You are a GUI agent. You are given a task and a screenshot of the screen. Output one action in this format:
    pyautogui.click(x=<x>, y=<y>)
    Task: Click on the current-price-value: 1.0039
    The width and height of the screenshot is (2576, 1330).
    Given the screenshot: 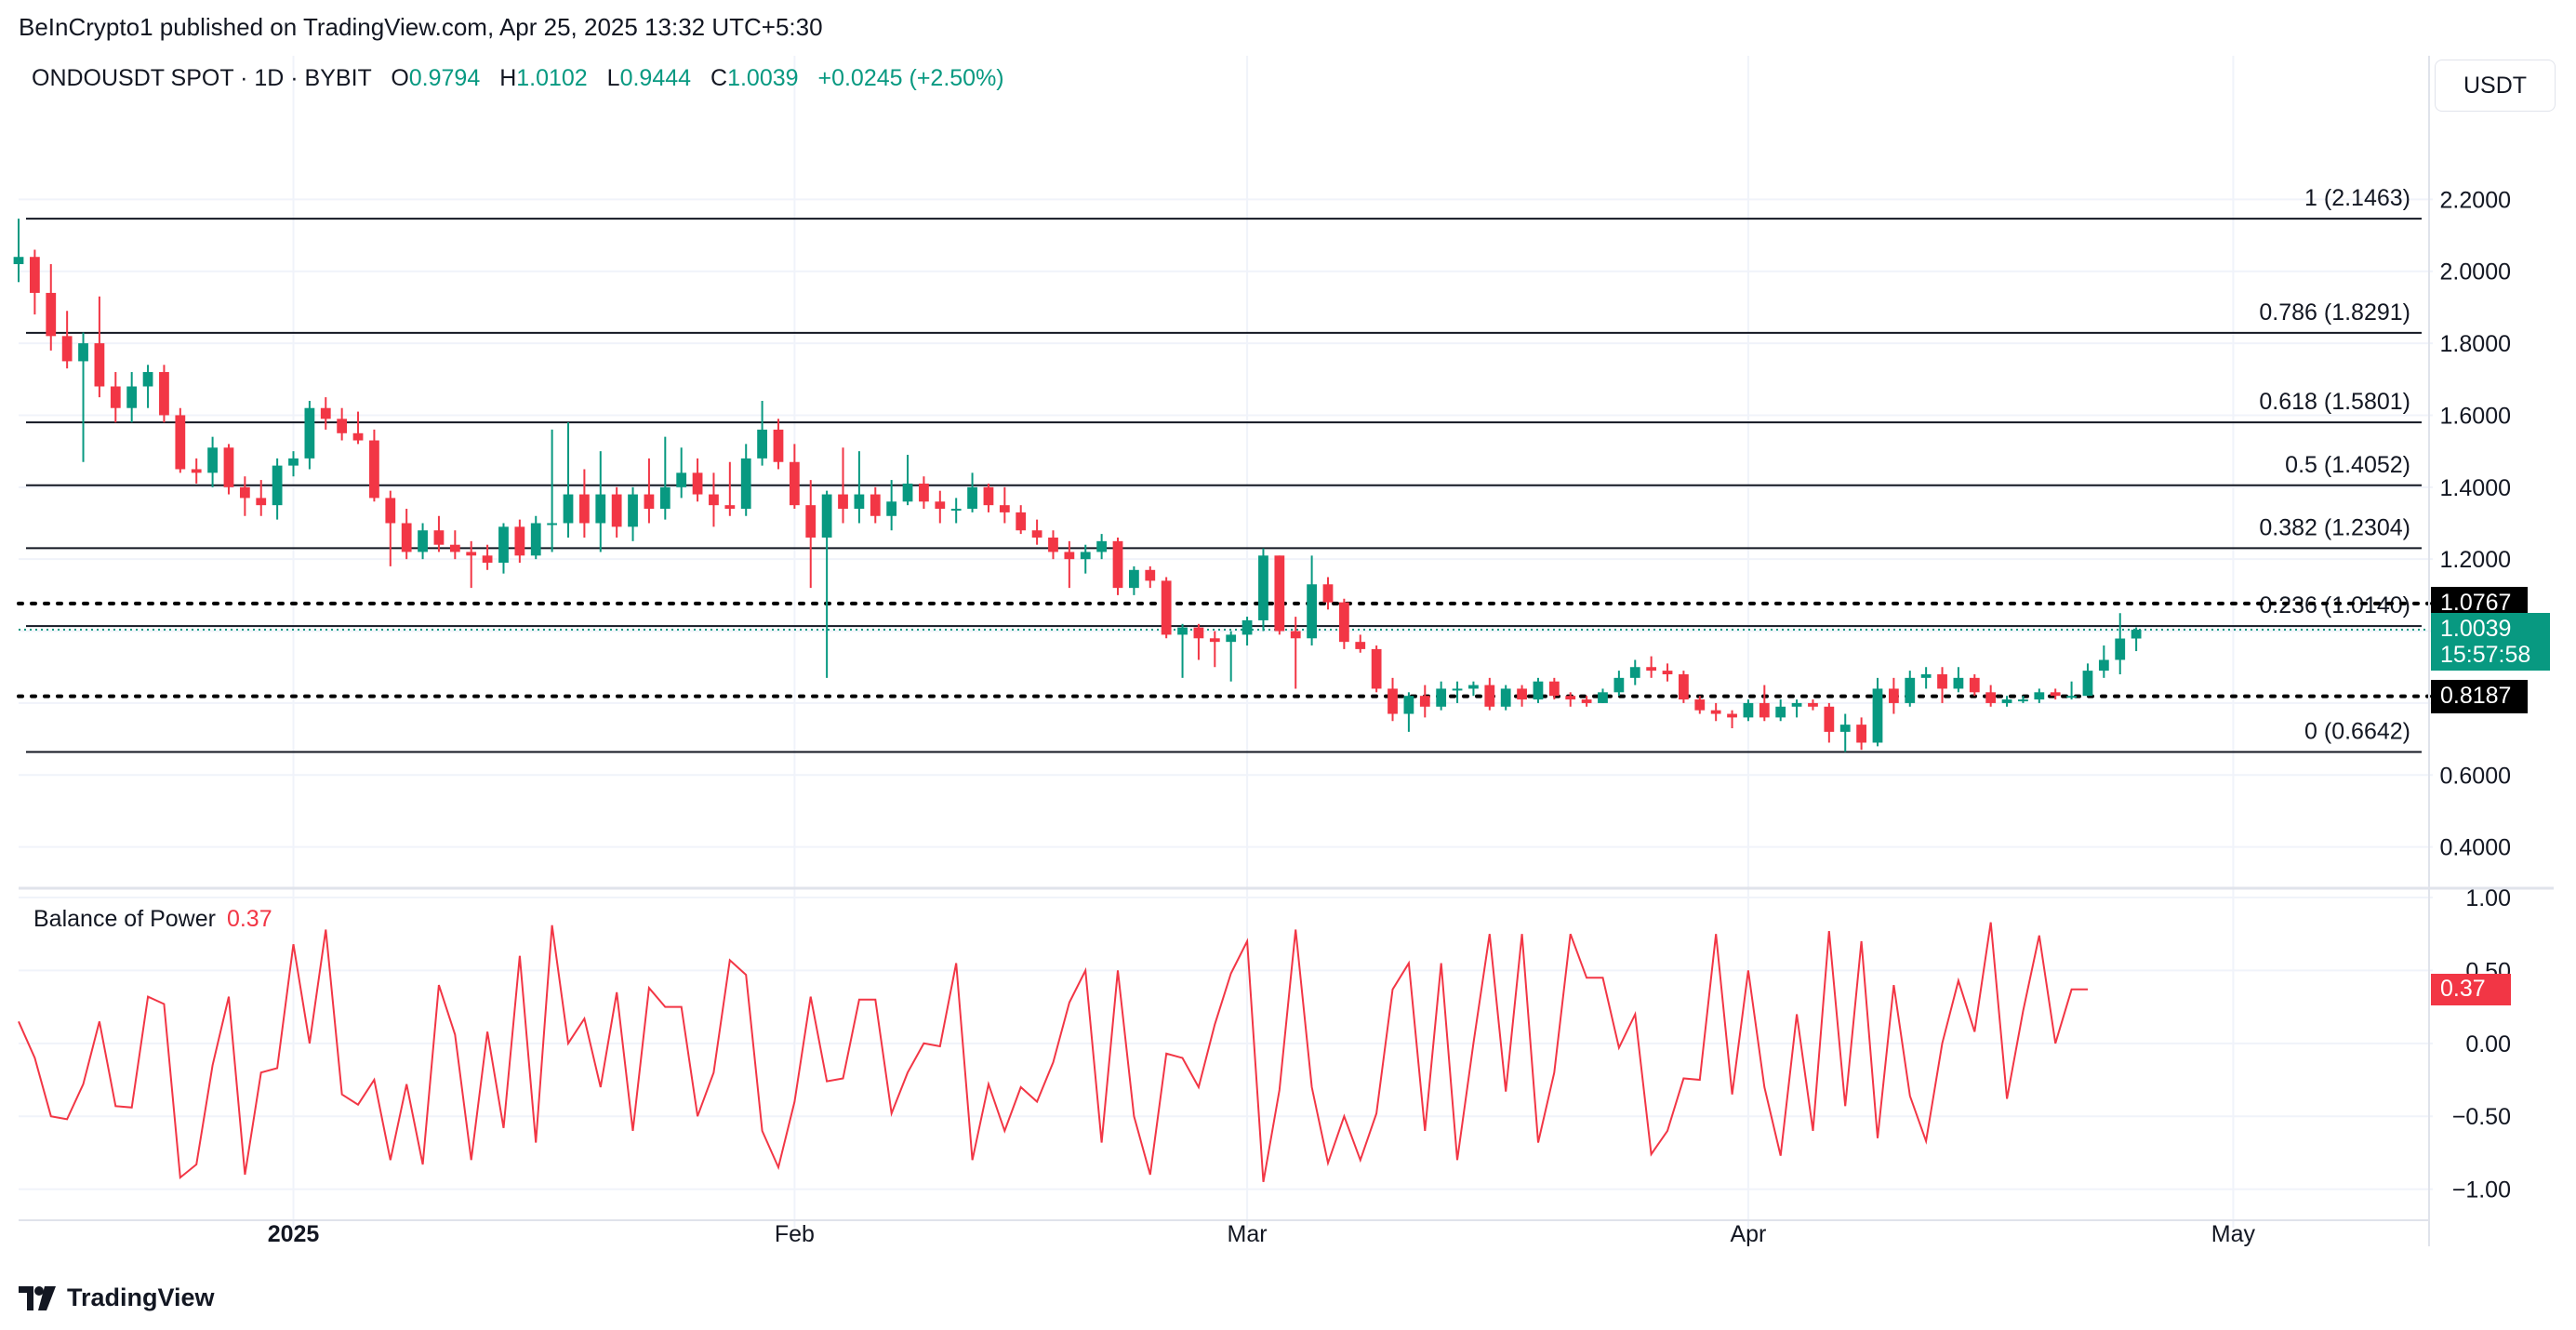 What is the action you would take?
    pyautogui.click(x=2476, y=630)
    